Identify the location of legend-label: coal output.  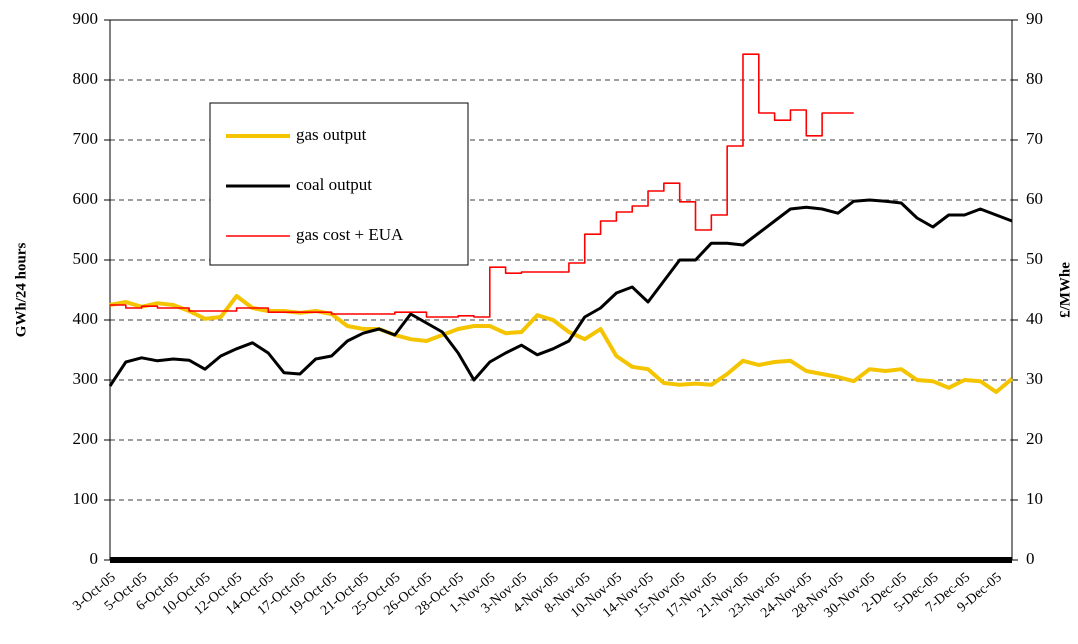
(334, 184).